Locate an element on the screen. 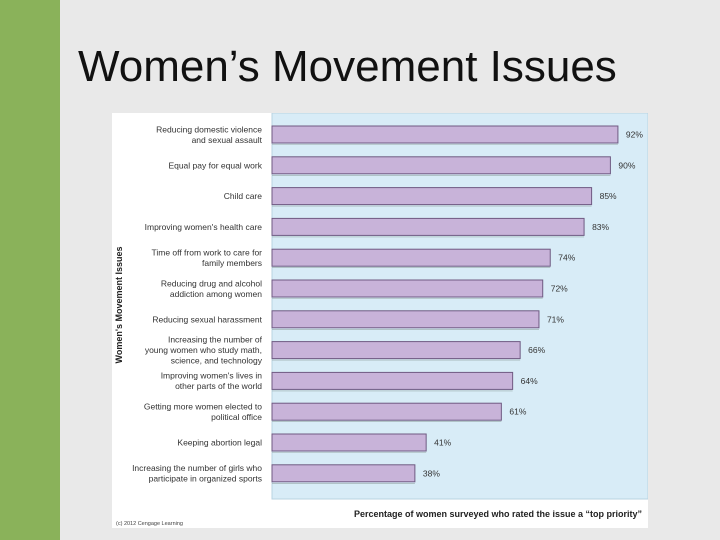  category-label: participate in organized sports is located at coordinates (205, 479).